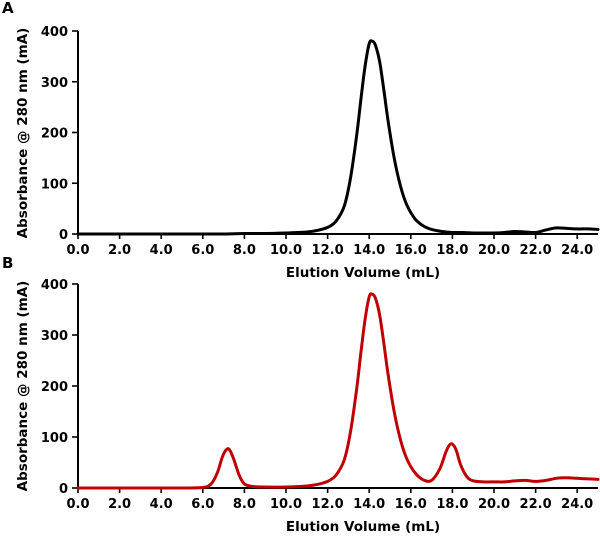 The image size is (600, 540). What do you see at coordinates (77, 250) in the screenshot?
I see `panel-a-x-tick-label: 0.0` at bounding box center [77, 250].